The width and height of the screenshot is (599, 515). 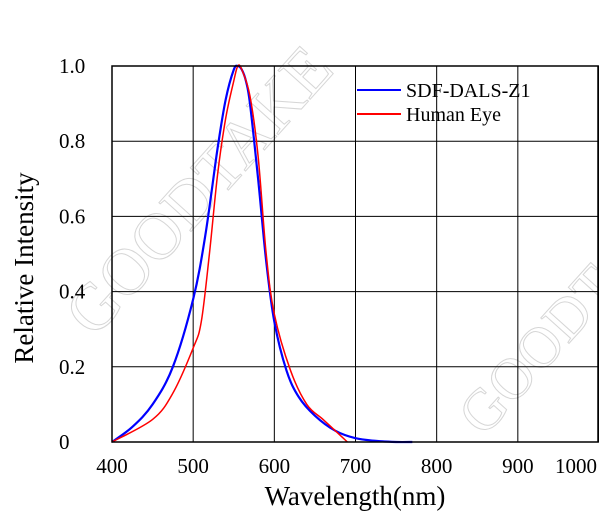 I want to click on y-tick-label: 0.8, so click(x=72, y=141).